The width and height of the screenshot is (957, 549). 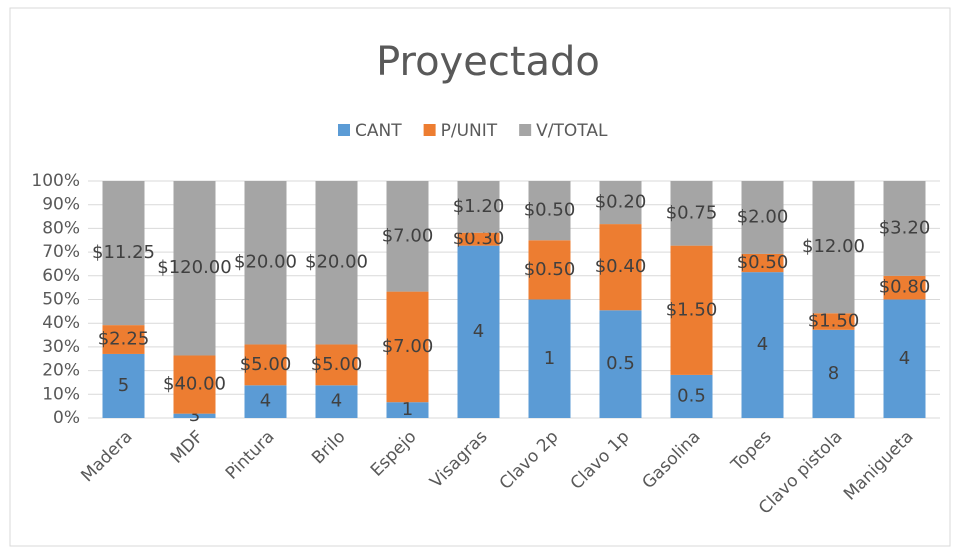 I want to click on y-tick-label: 100%, so click(x=55, y=181).